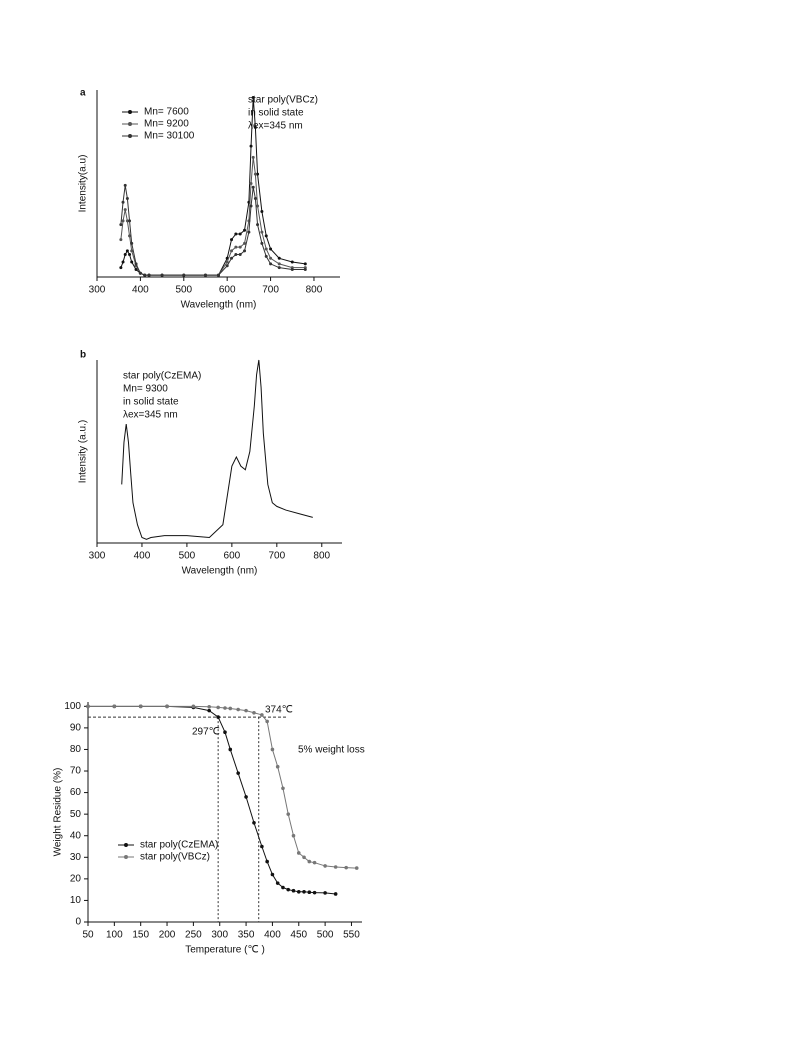  I want to click on x-axis-label: Temperature (℃ ), so click(225, 950).